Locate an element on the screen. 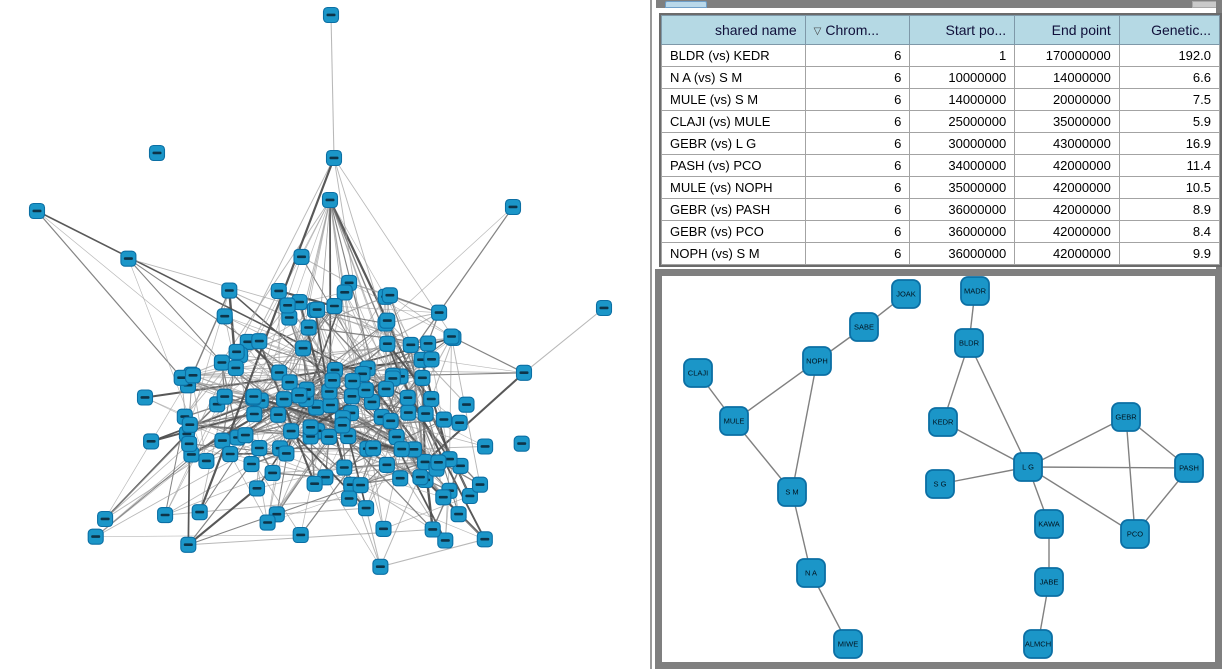 The height and width of the screenshot is (669, 1222). graph-node-kawa: KAWA is located at coordinates (1049, 524).